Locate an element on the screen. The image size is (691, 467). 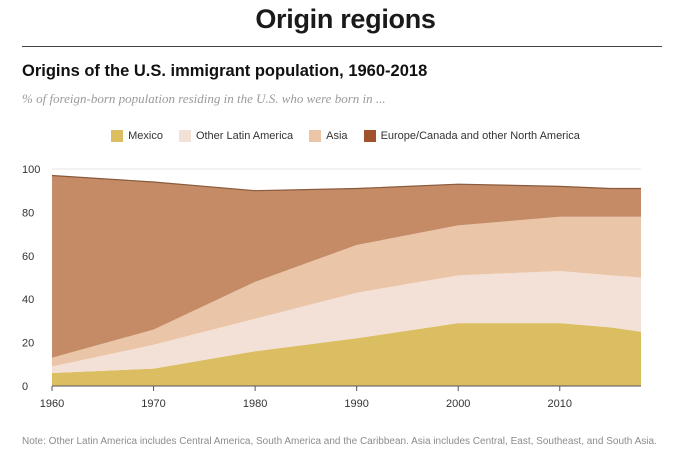
legend-swatch-other-latin-america is located at coordinates (184, 136).